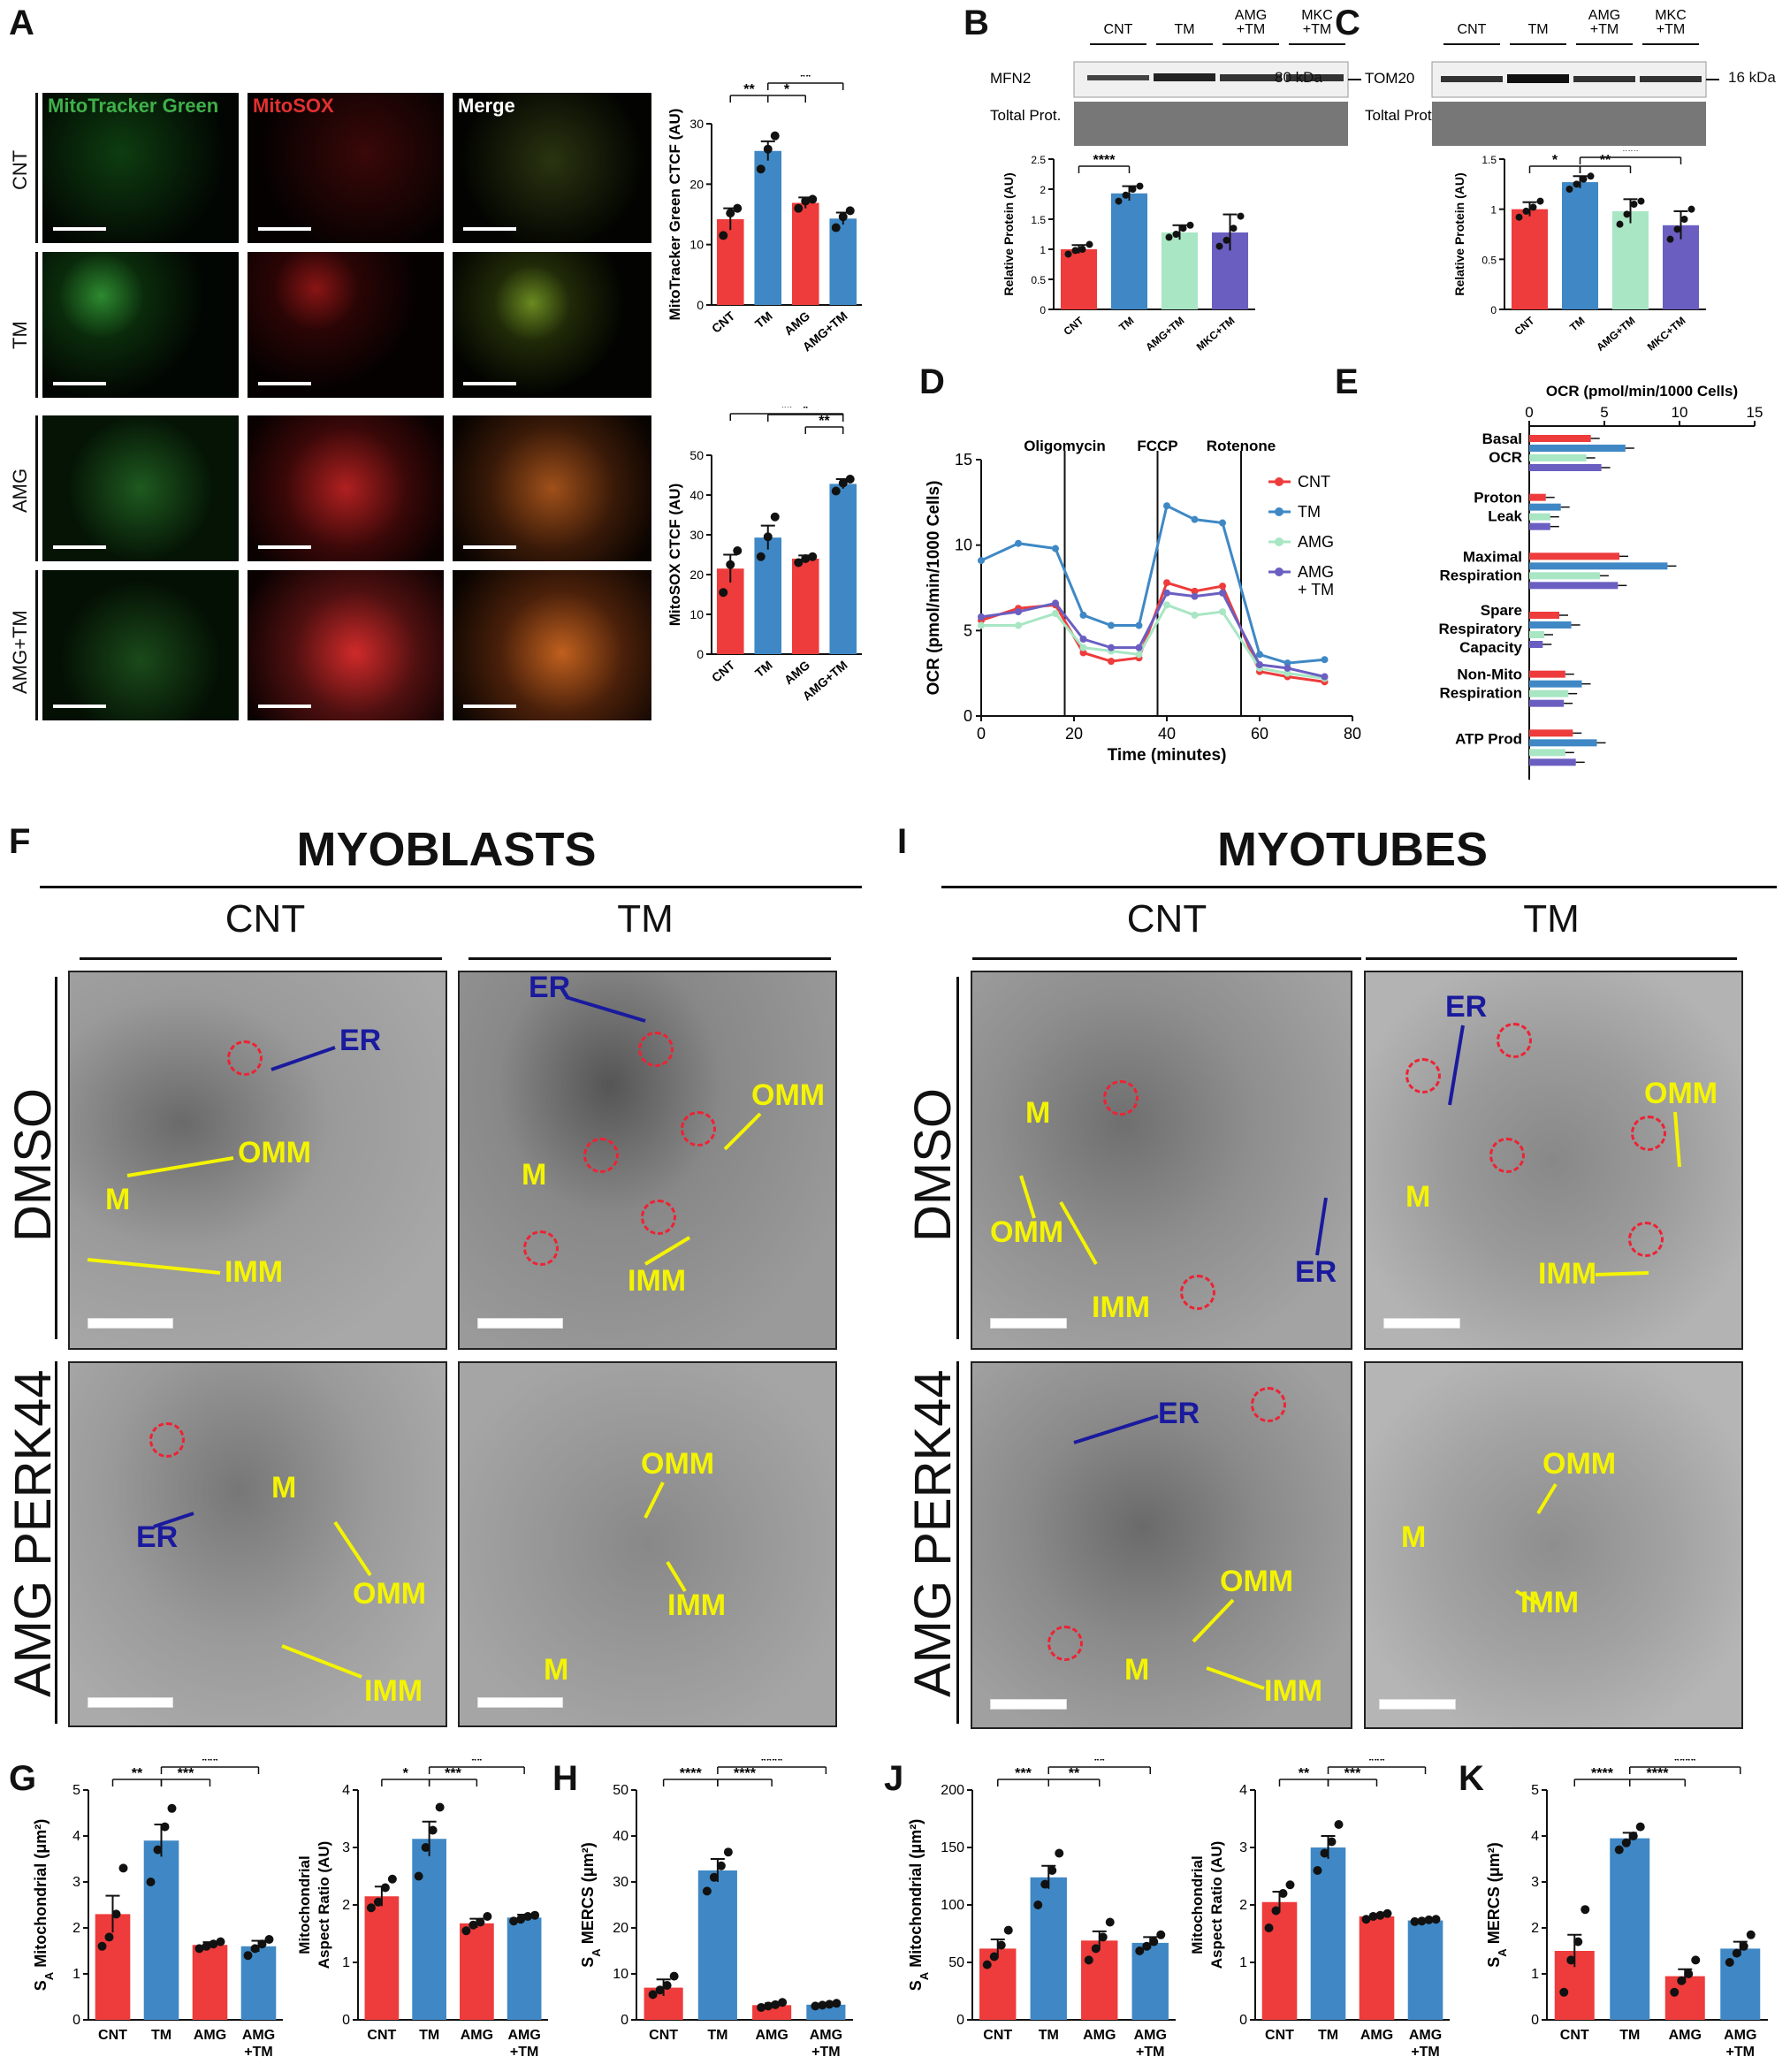 The height and width of the screenshot is (2072, 1790). Describe the element at coordinates (557, 1670) in the screenshot. I see `label-m: M` at that location.